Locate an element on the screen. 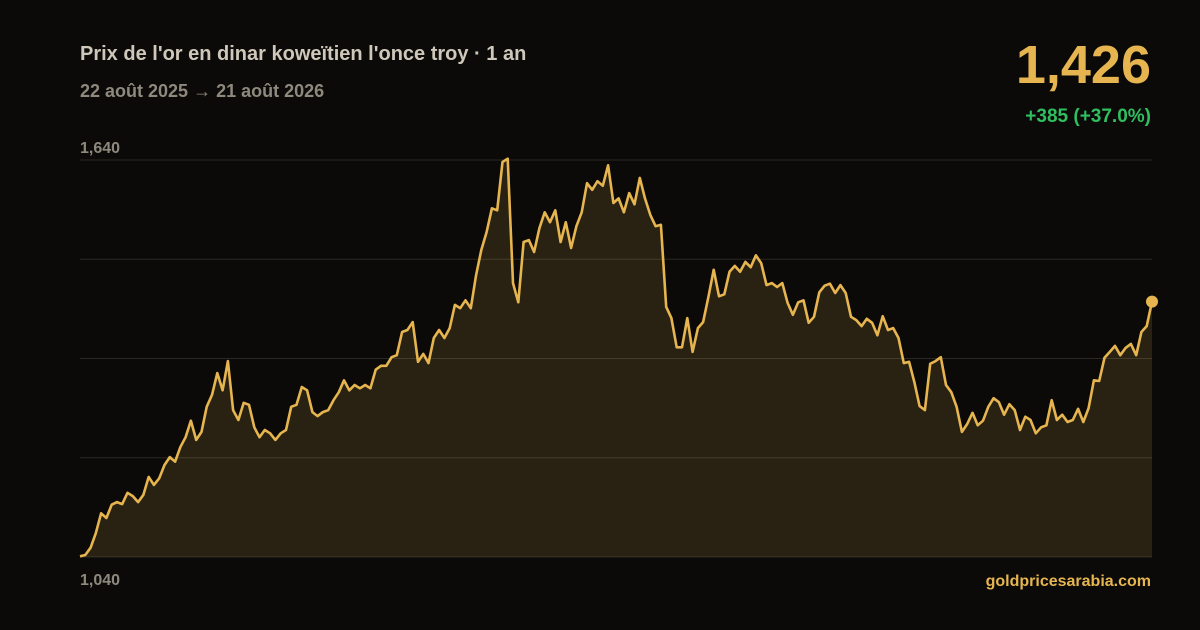 Image resolution: width=1200 pixels, height=630 pixels. price-change: +385 (+37.0%) is located at coordinates (1088, 116).